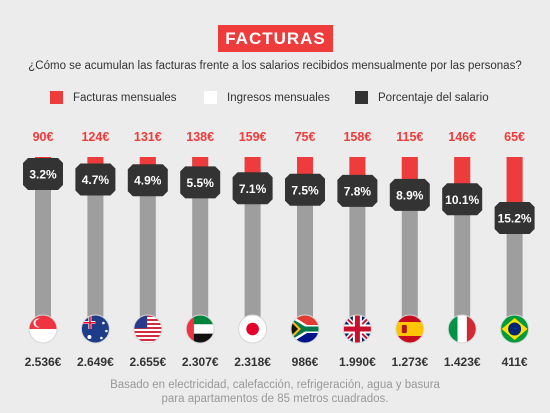 The height and width of the screenshot is (413, 550). I want to click on percentage-label: 5.5%, so click(201, 183).